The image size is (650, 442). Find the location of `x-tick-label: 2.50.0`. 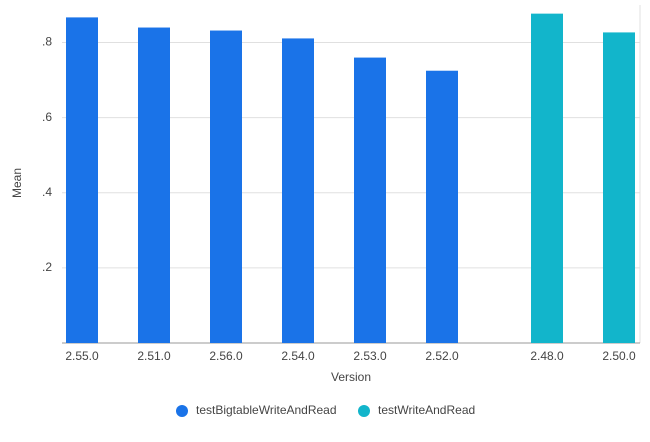

x-tick-label: 2.50.0 is located at coordinates (619, 356).